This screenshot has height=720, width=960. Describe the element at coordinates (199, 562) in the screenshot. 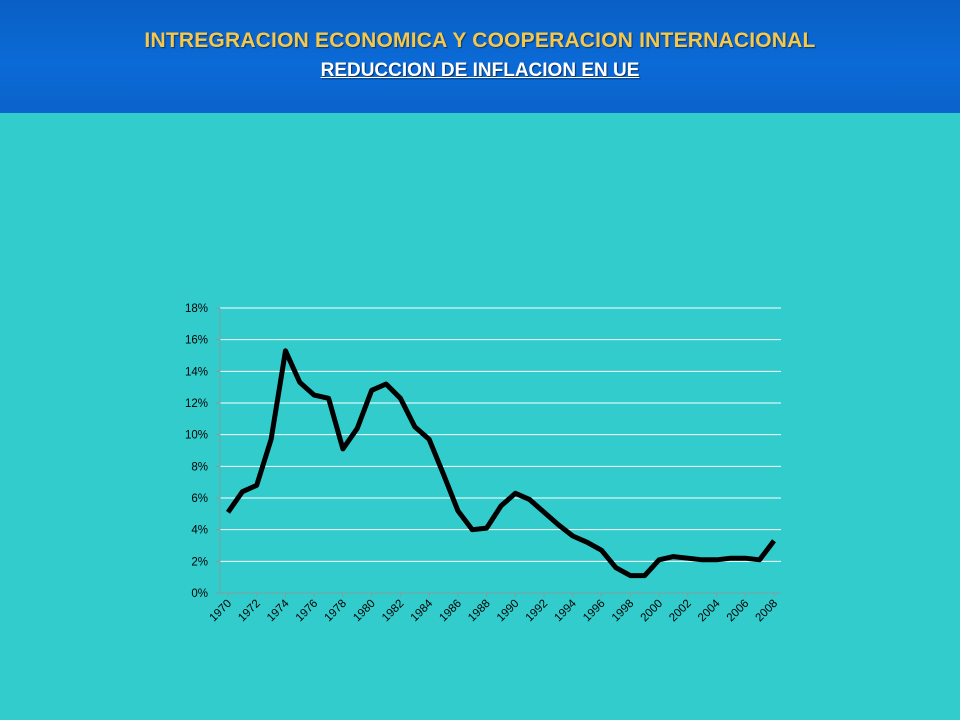

I see `y-tick-label: 2%` at that location.